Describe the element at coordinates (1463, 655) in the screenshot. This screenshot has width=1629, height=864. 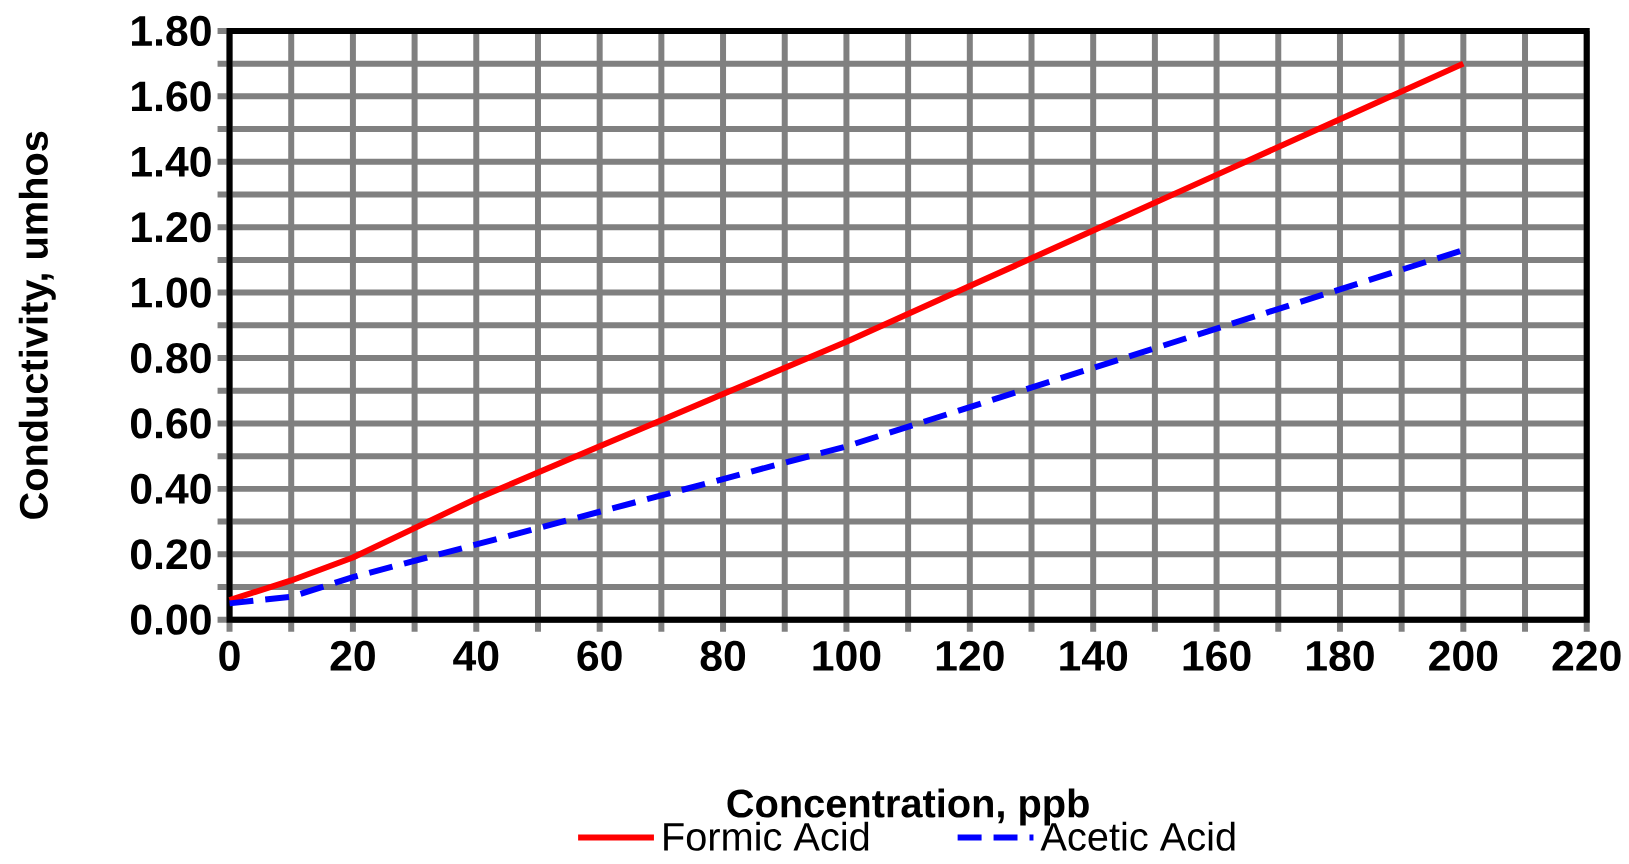
I see `x-tick-label: 200` at that location.